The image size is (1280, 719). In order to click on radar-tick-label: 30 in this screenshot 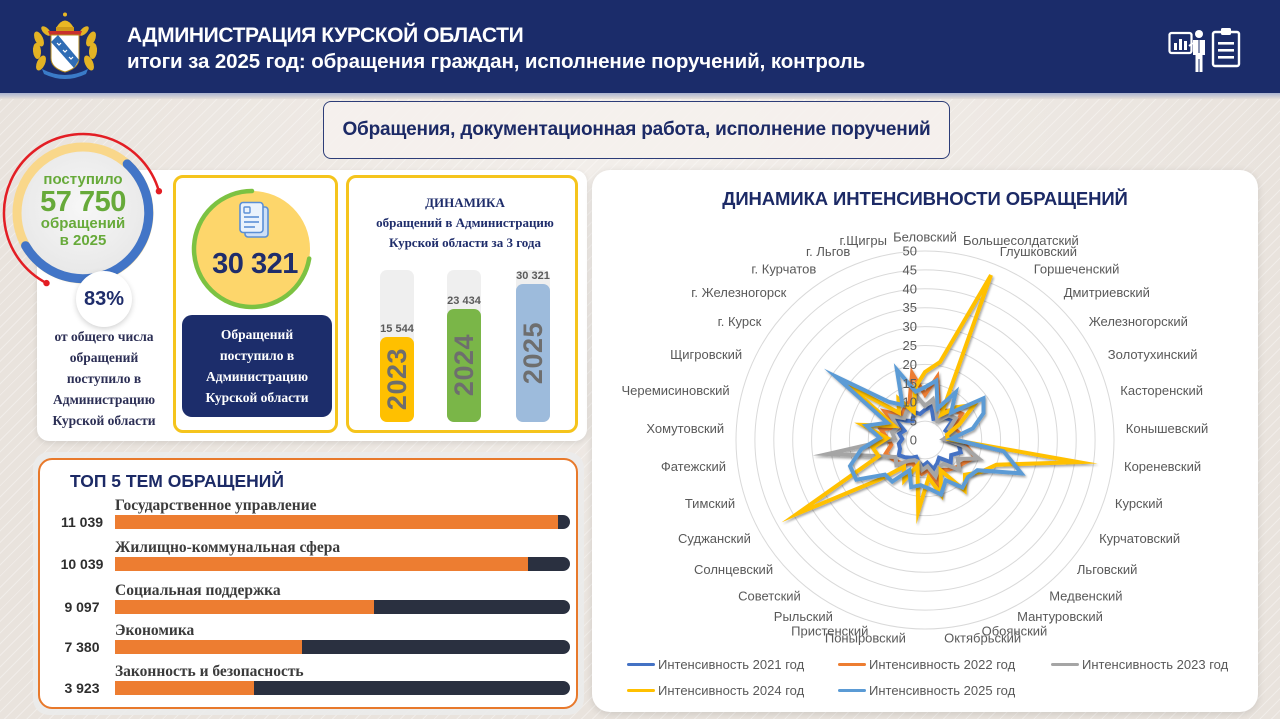, I will do `click(910, 326)`.